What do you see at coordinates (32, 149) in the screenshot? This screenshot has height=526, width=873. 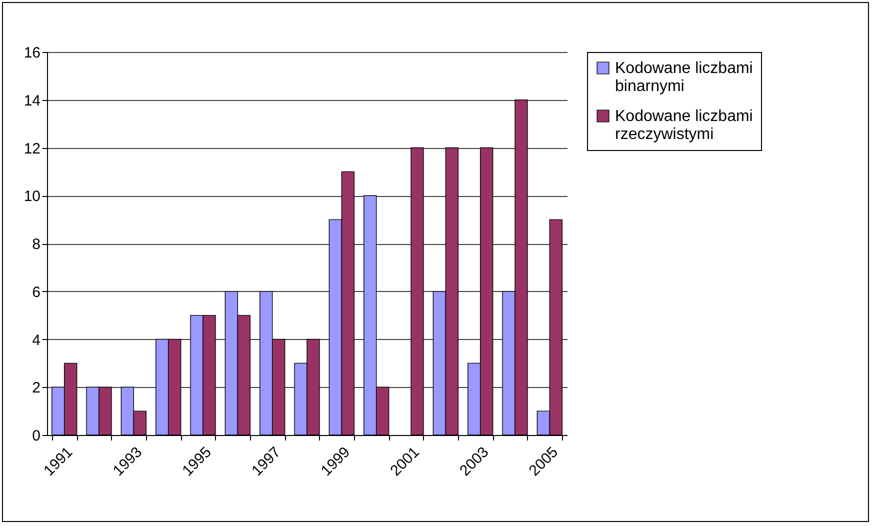 I see `y-tick-label: 12` at bounding box center [32, 149].